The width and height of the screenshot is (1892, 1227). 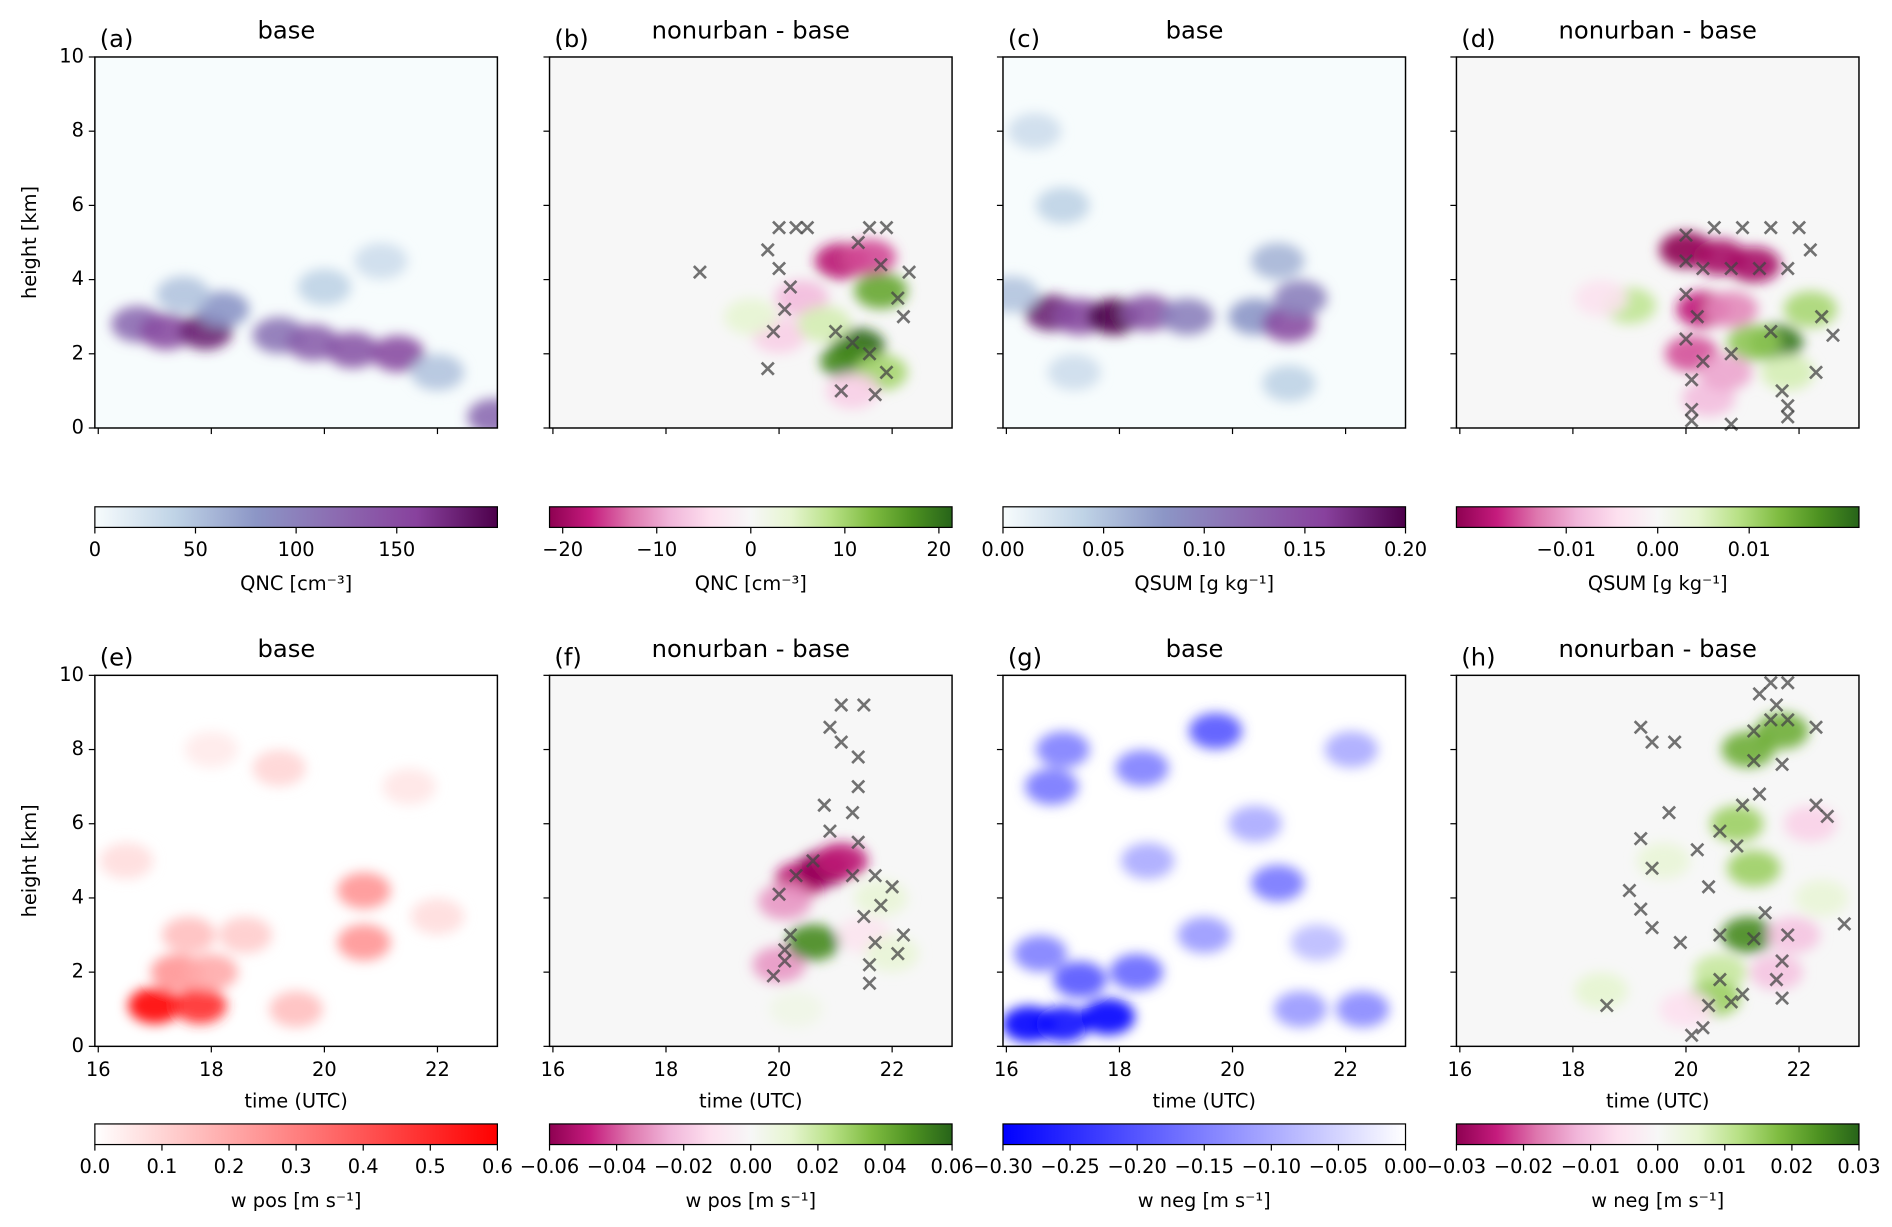 I want to click on colorbar-label: w neg [m s⁻¹], so click(x=1657, y=1200).